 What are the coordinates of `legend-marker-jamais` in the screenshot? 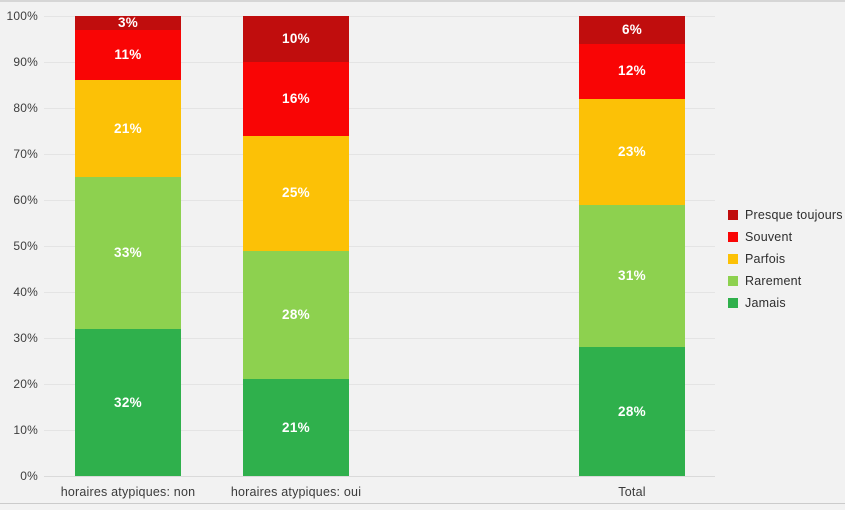 It's located at (733, 303).